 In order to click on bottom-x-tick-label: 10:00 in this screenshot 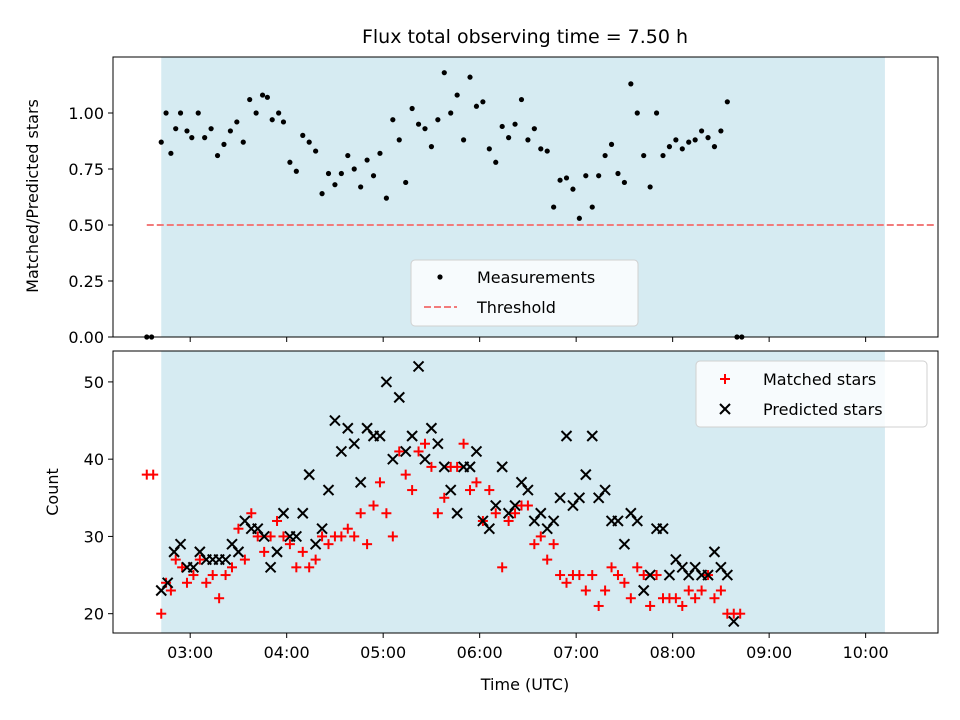, I will do `click(866, 652)`.